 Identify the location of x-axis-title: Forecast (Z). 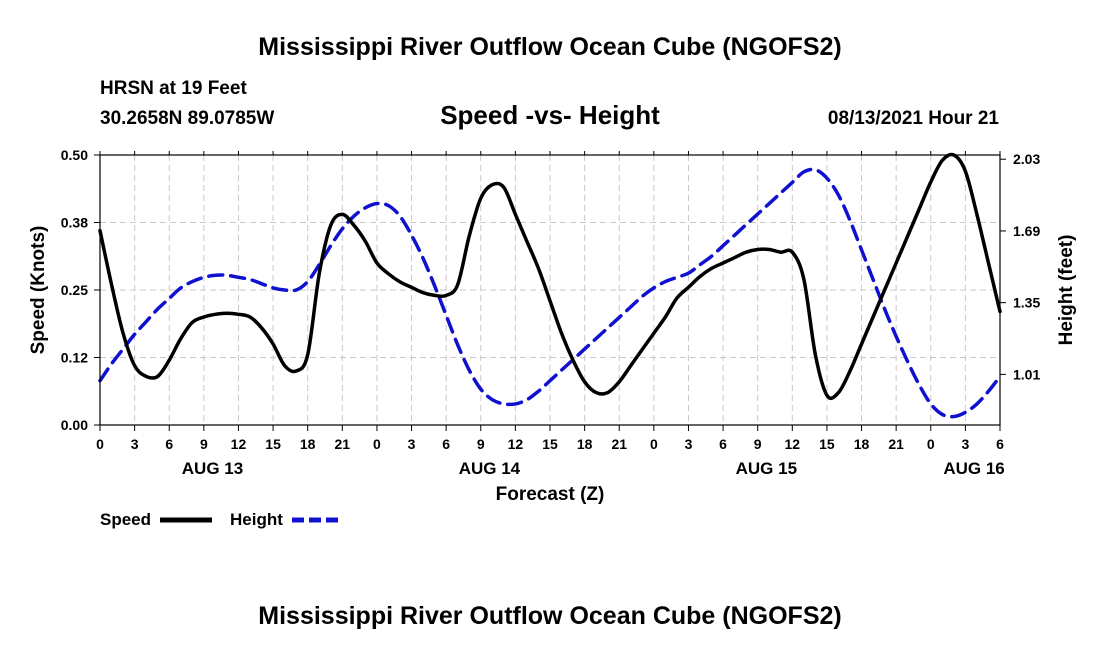
(550, 494).